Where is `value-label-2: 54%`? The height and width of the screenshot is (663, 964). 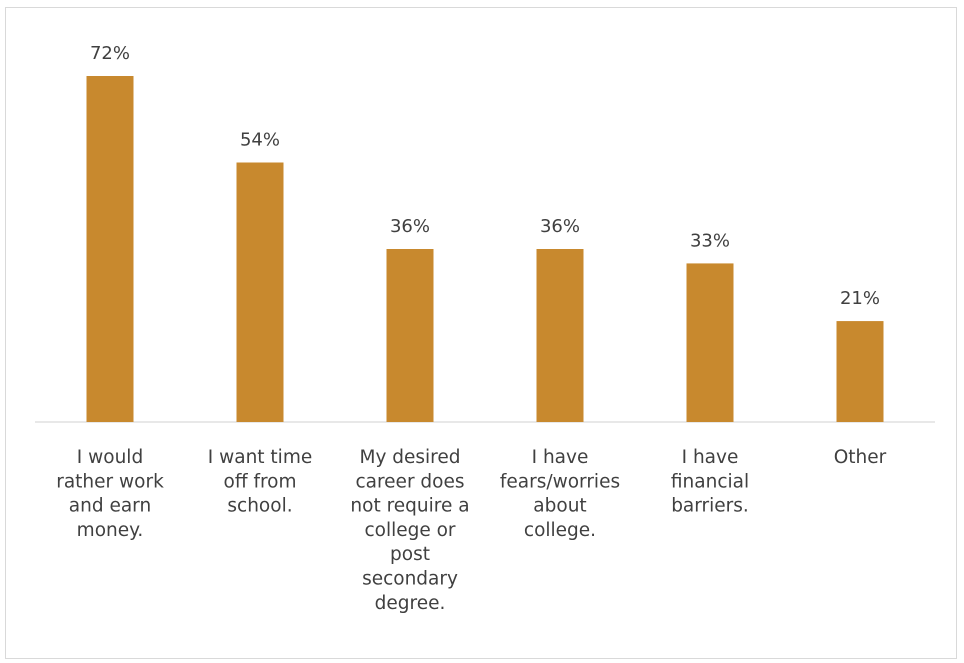
value-label-2: 54% is located at coordinates (260, 140).